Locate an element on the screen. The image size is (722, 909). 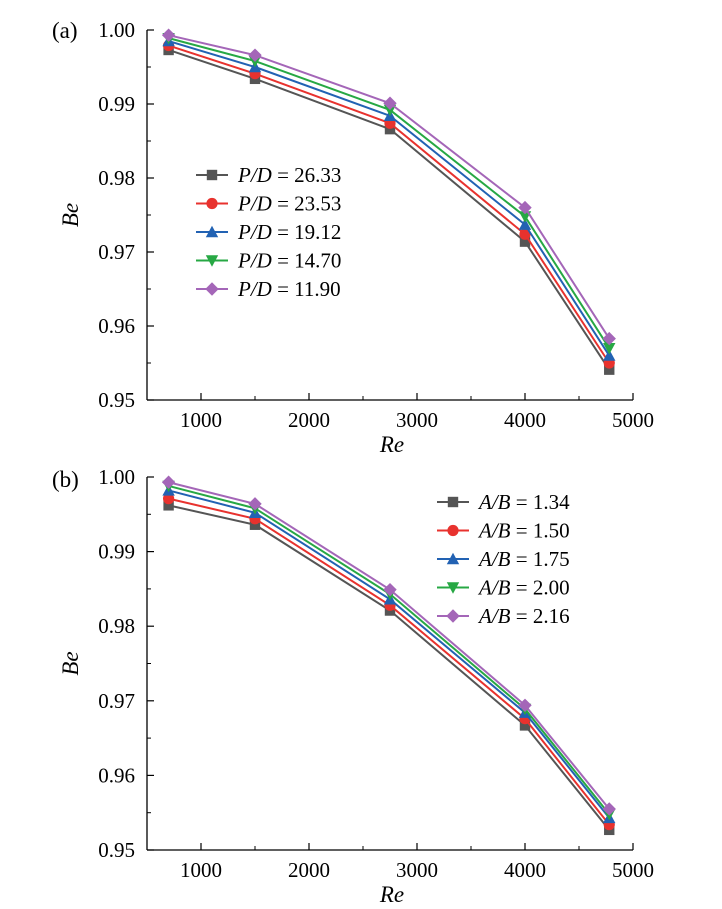
legend-label: P/D = 11.90 is located at coordinates (289, 289).